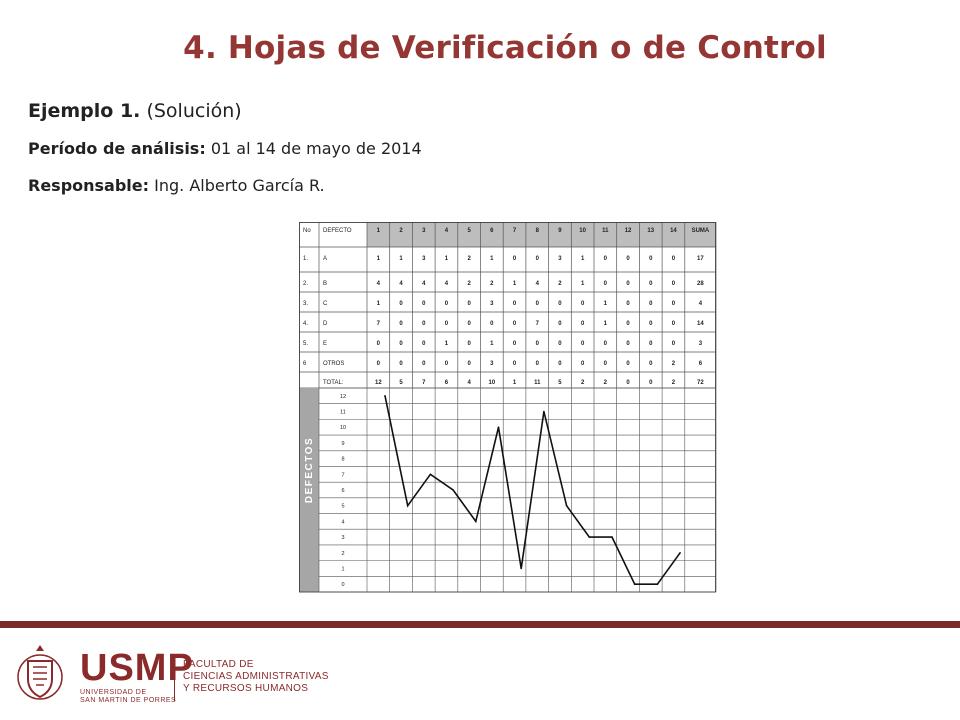 This screenshot has width=960, height=720. I want to click on total-sum: 72, so click(700, 383).